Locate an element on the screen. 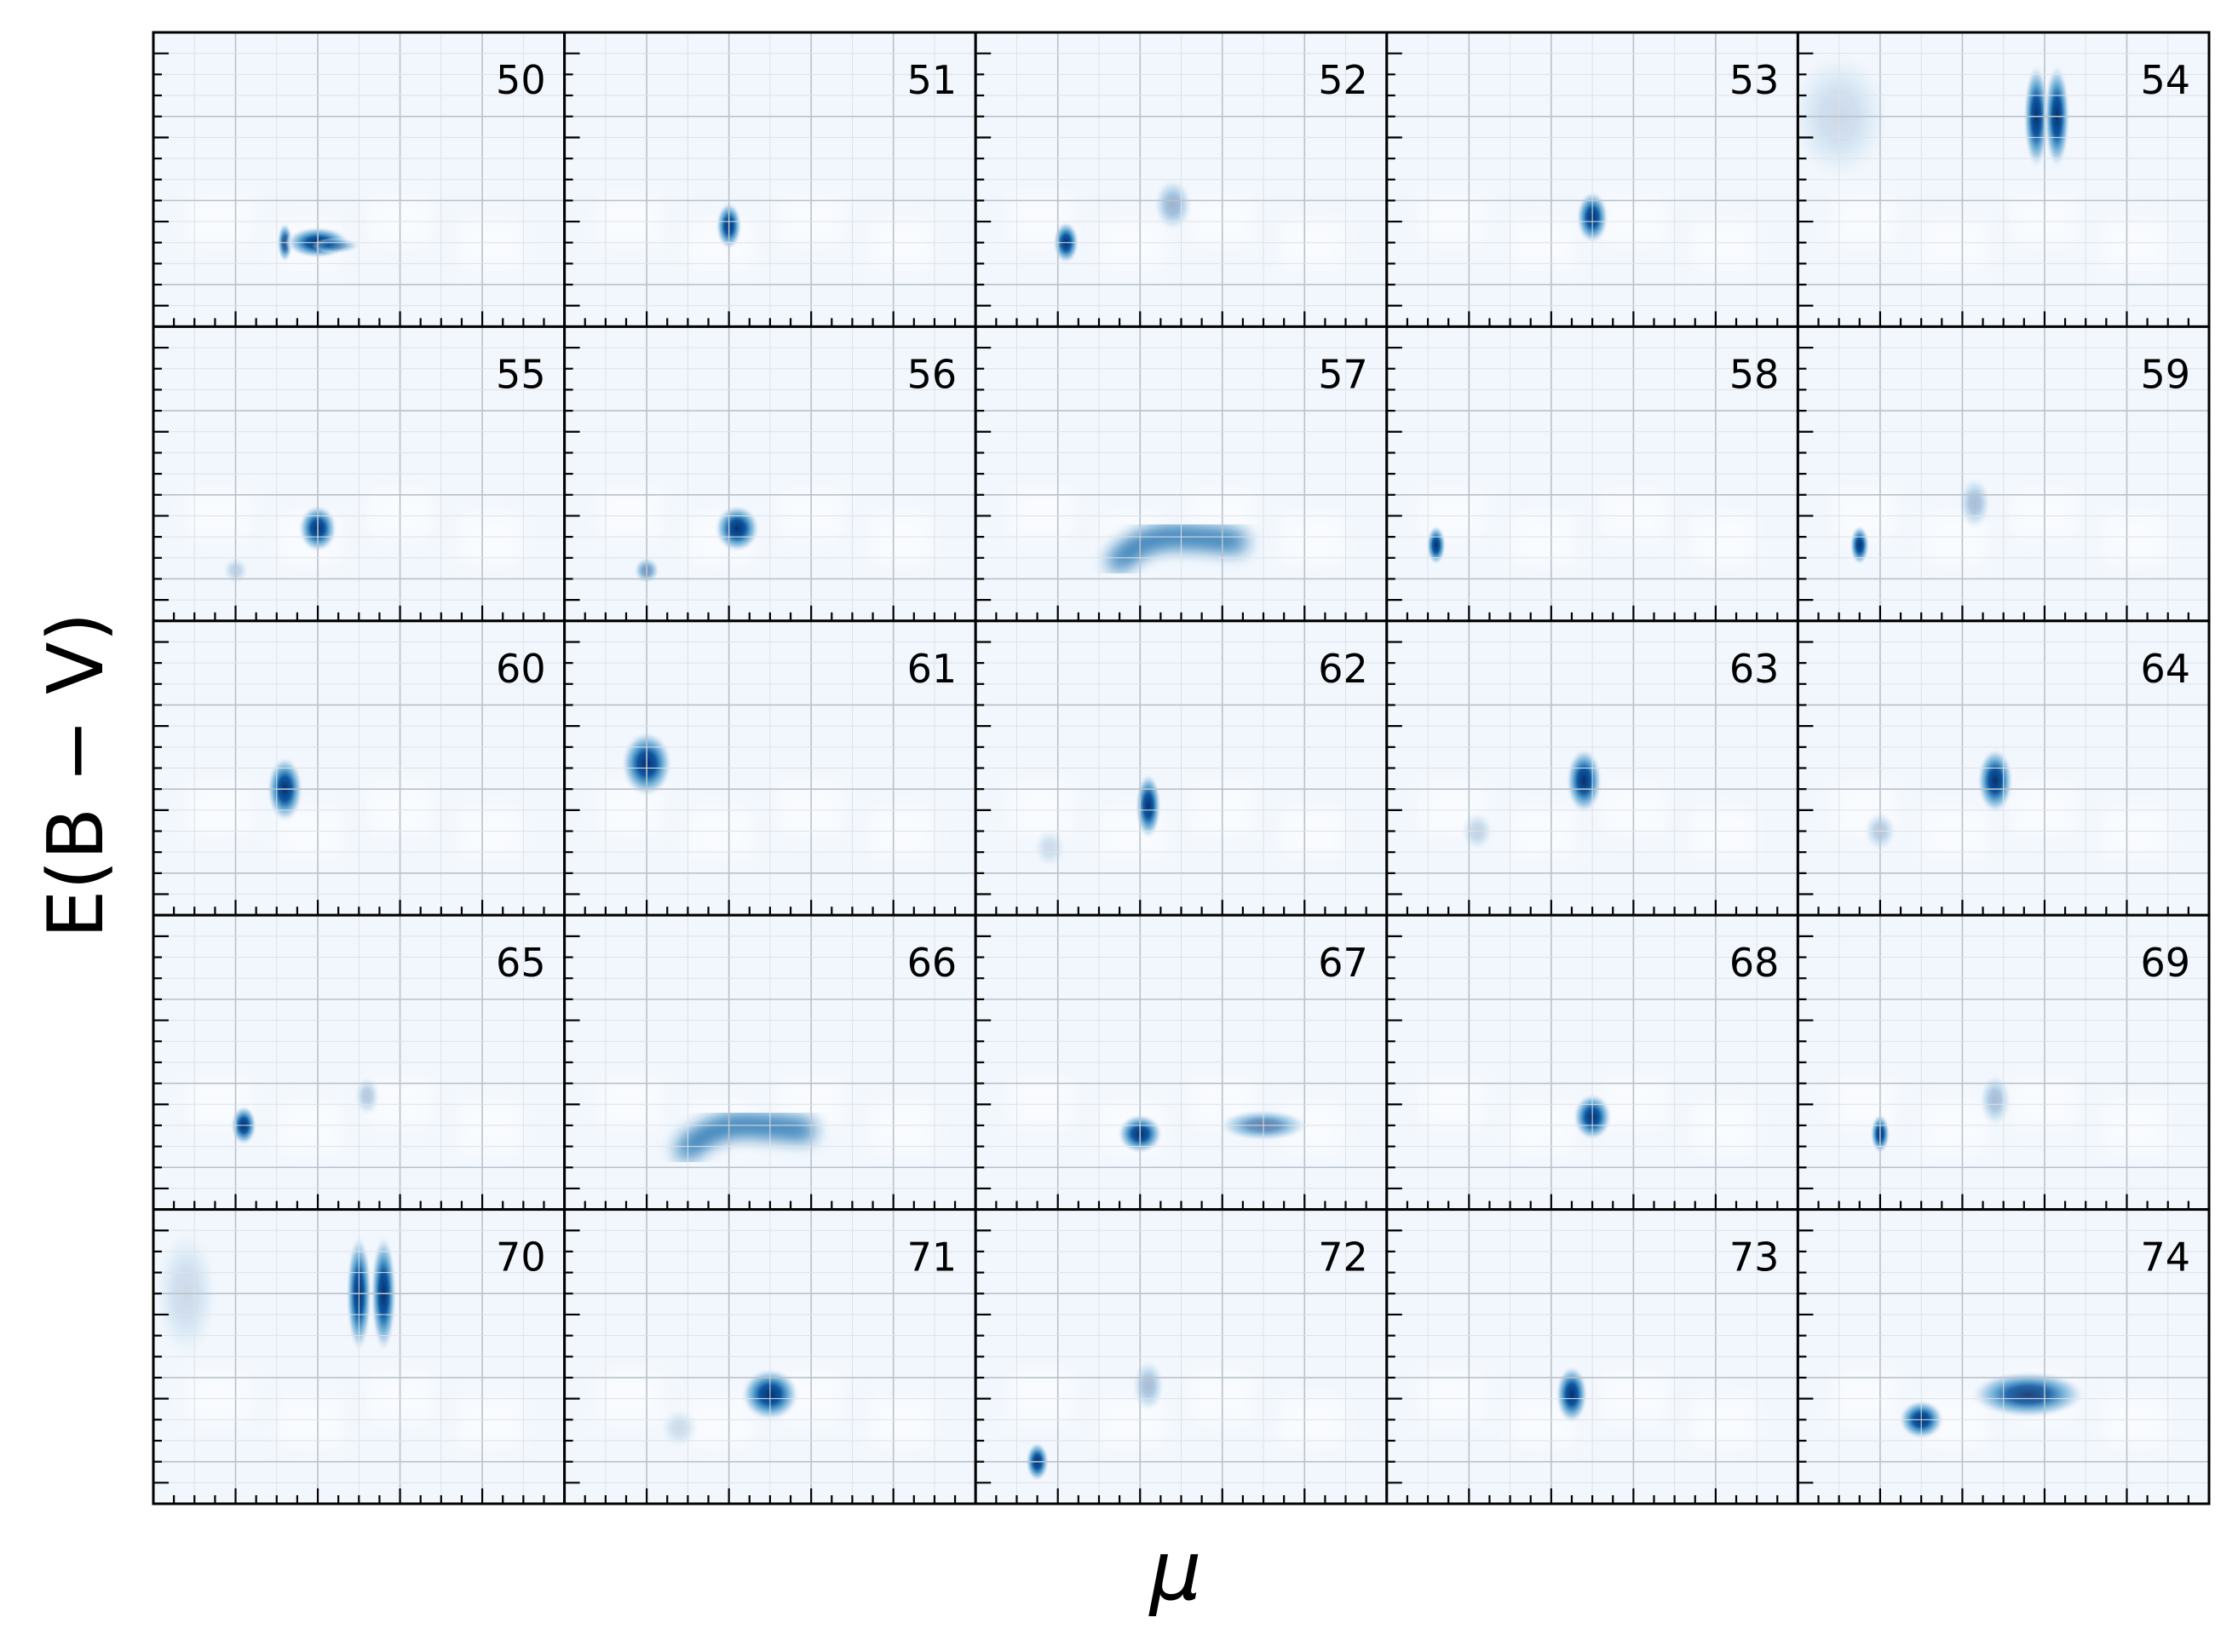 This screenshot has height=1652, width=2238. y-axis-label: E(B − V) is located at coordinates (76, 775).